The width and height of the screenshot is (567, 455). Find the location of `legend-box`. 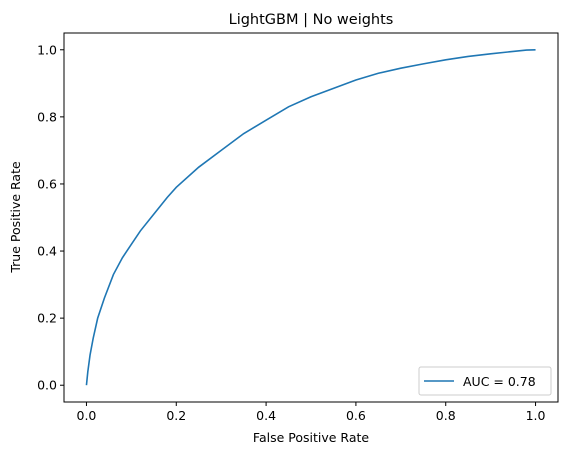

legend-box is located at coordinates (485, 381).